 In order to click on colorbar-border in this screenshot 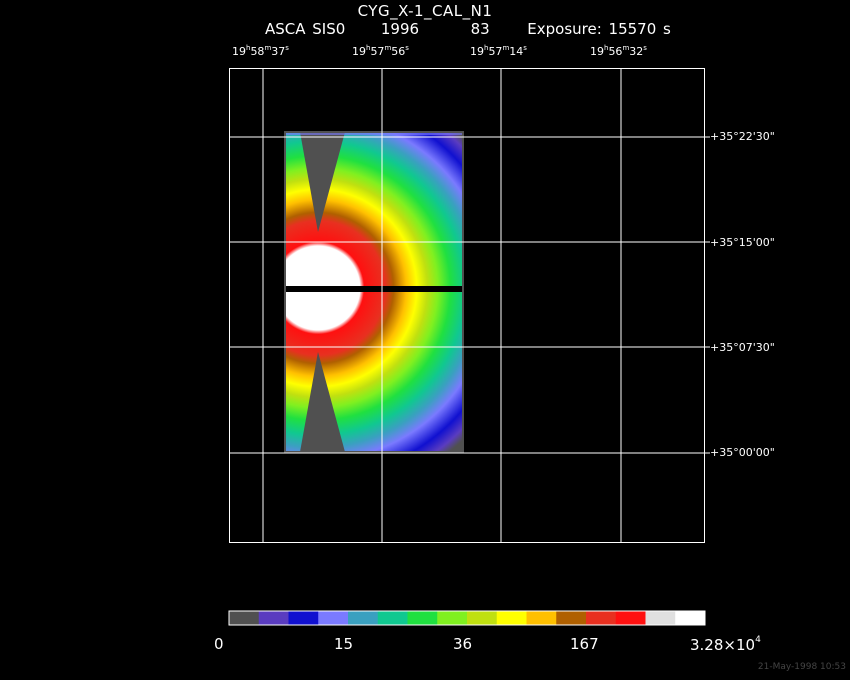, I will do `click(467, 618)`.